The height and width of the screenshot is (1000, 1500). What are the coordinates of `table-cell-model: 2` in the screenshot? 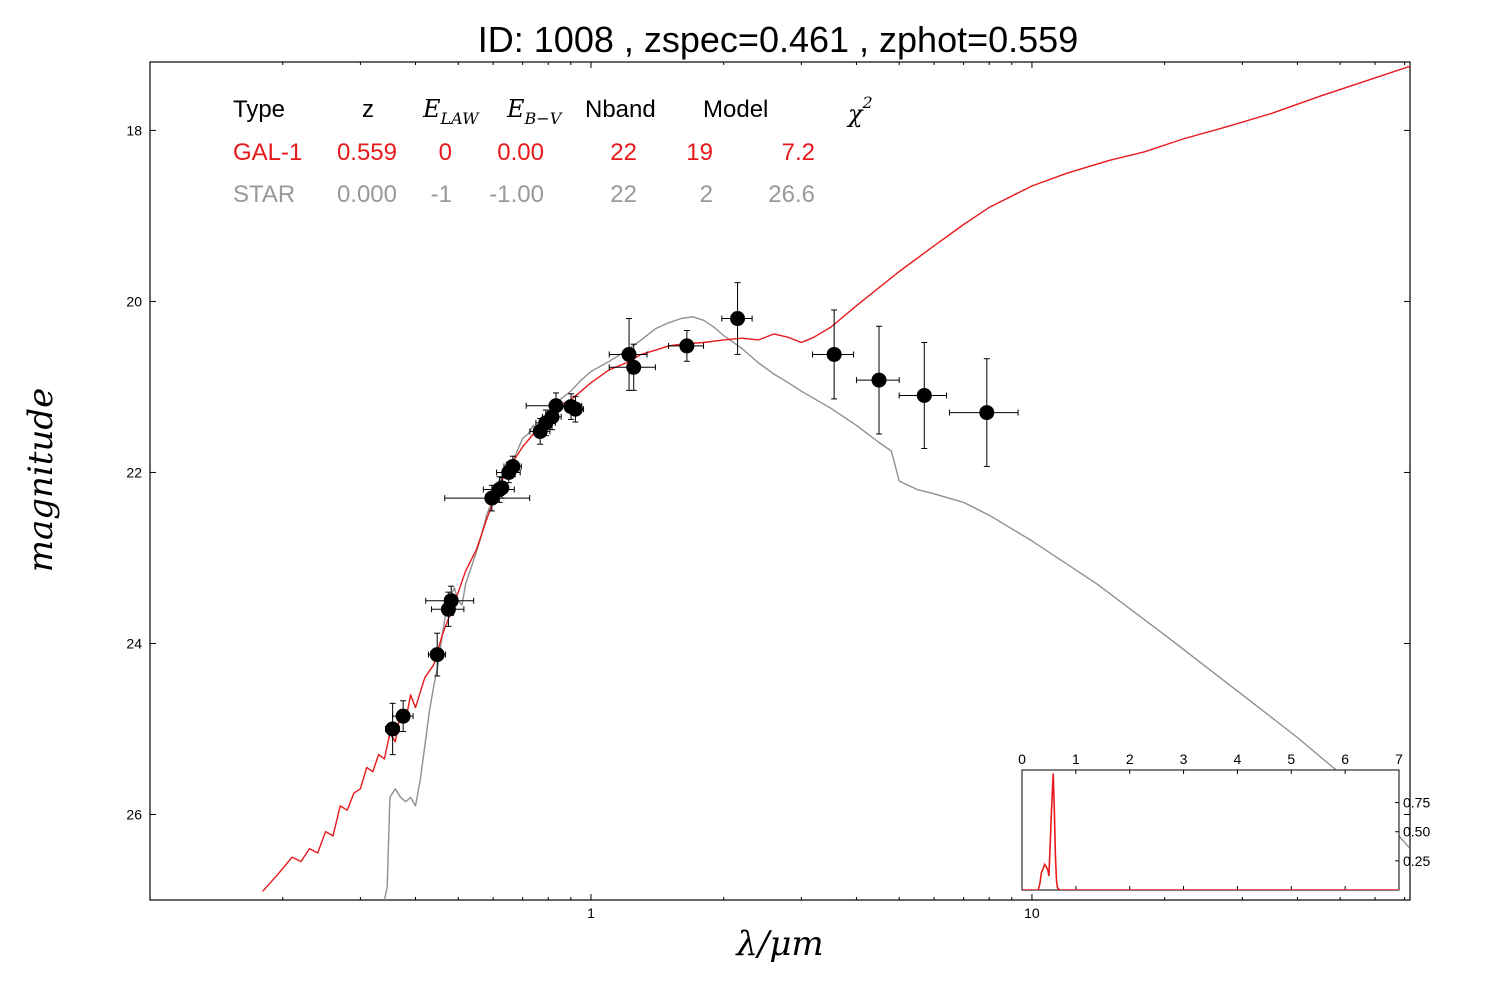 It's located at (706, 194).